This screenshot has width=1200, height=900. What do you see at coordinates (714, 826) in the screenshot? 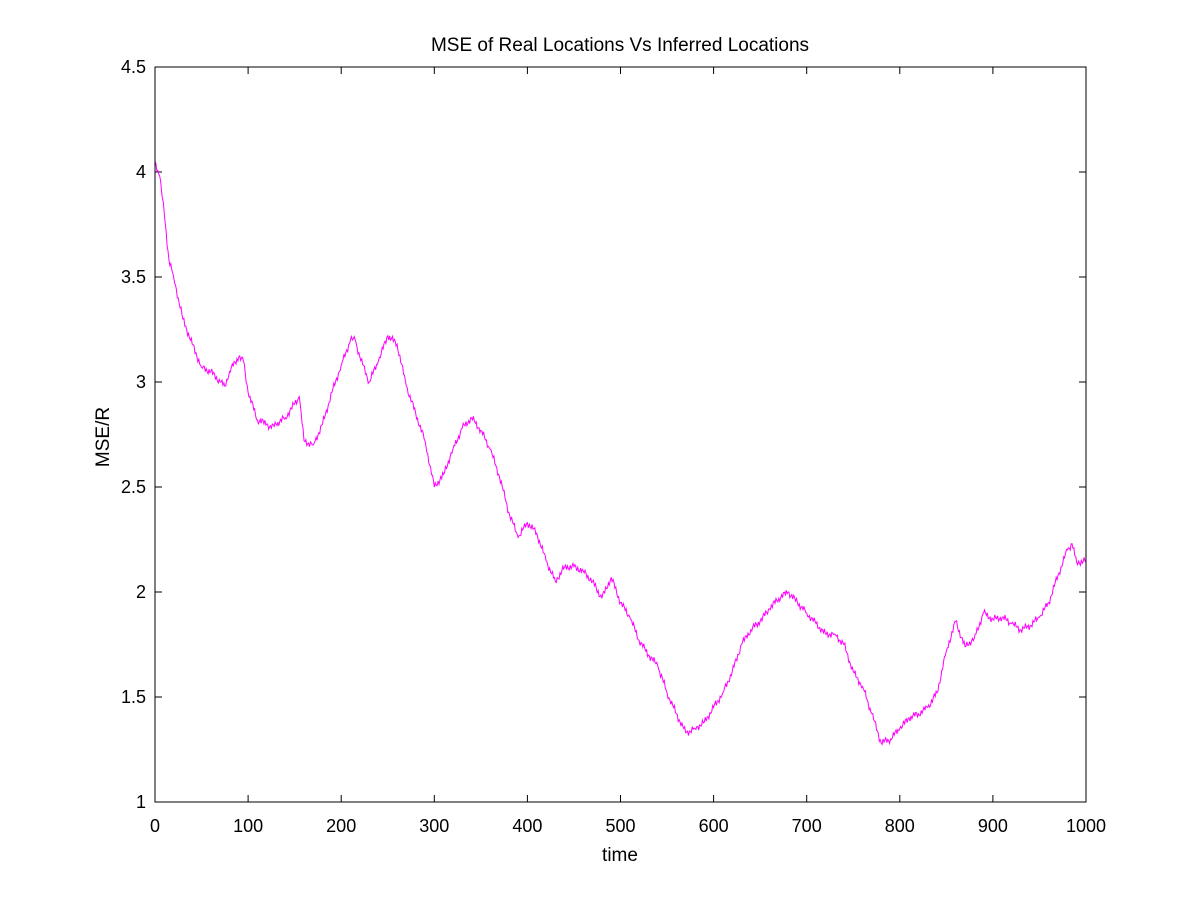
I see `x-tick-label: 600` at bounding box center [714, 826].